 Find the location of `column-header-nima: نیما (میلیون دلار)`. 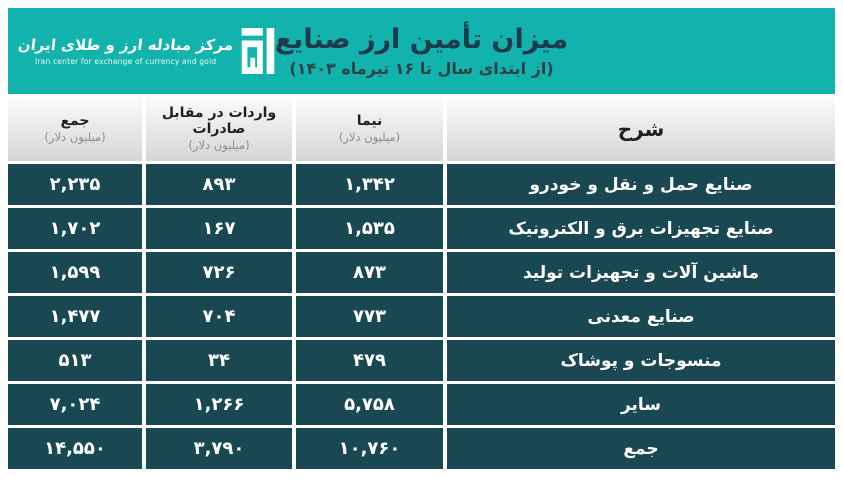

column-header-nima: نیما (میلیون دلار) is located at coordinates (369, 129).